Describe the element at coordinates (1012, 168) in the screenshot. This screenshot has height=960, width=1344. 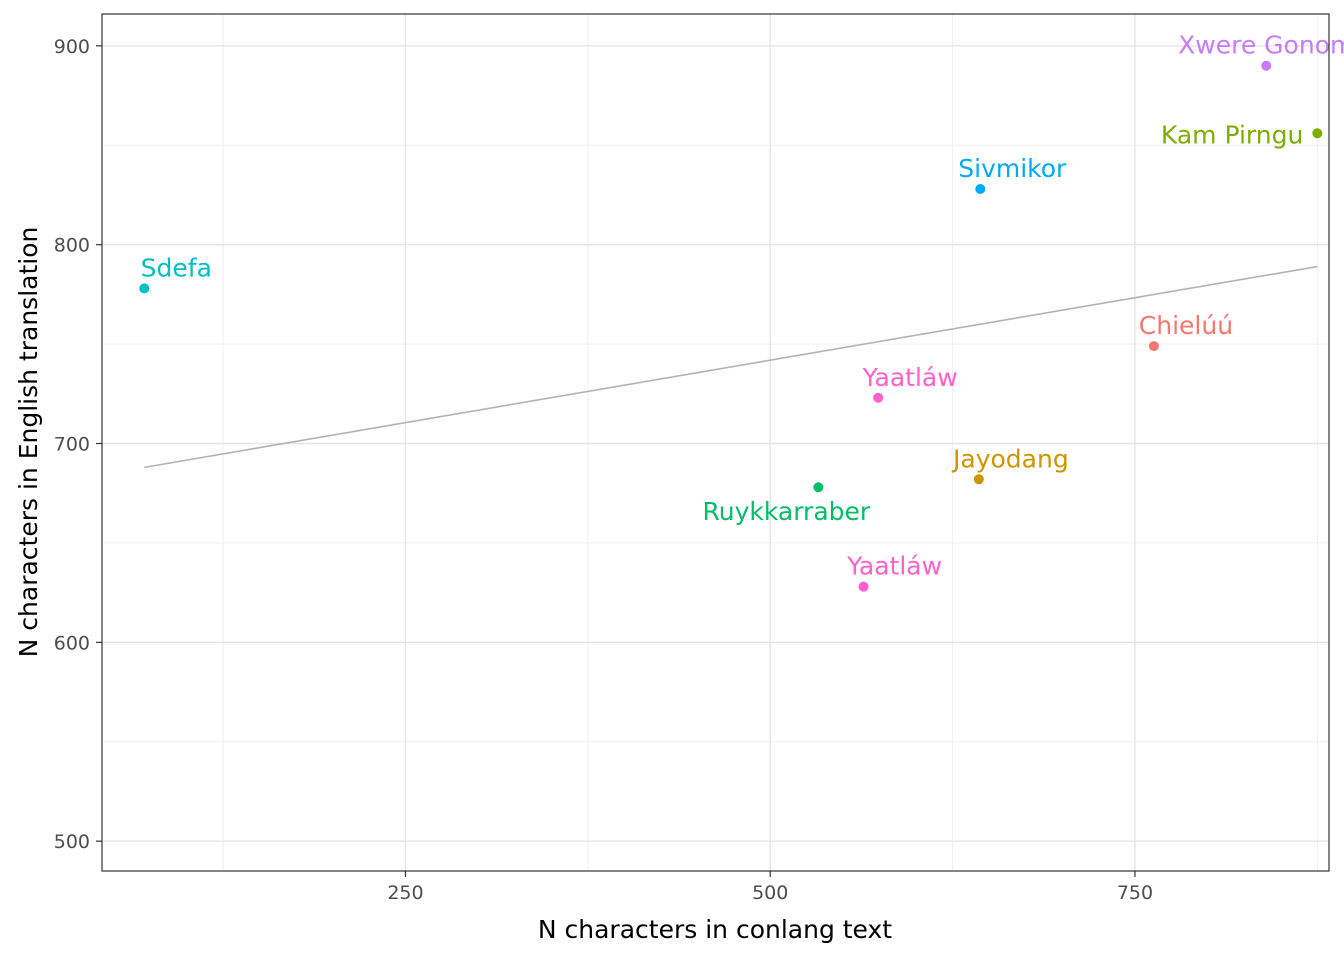
I see `point-label: Sivmikor` at that location.